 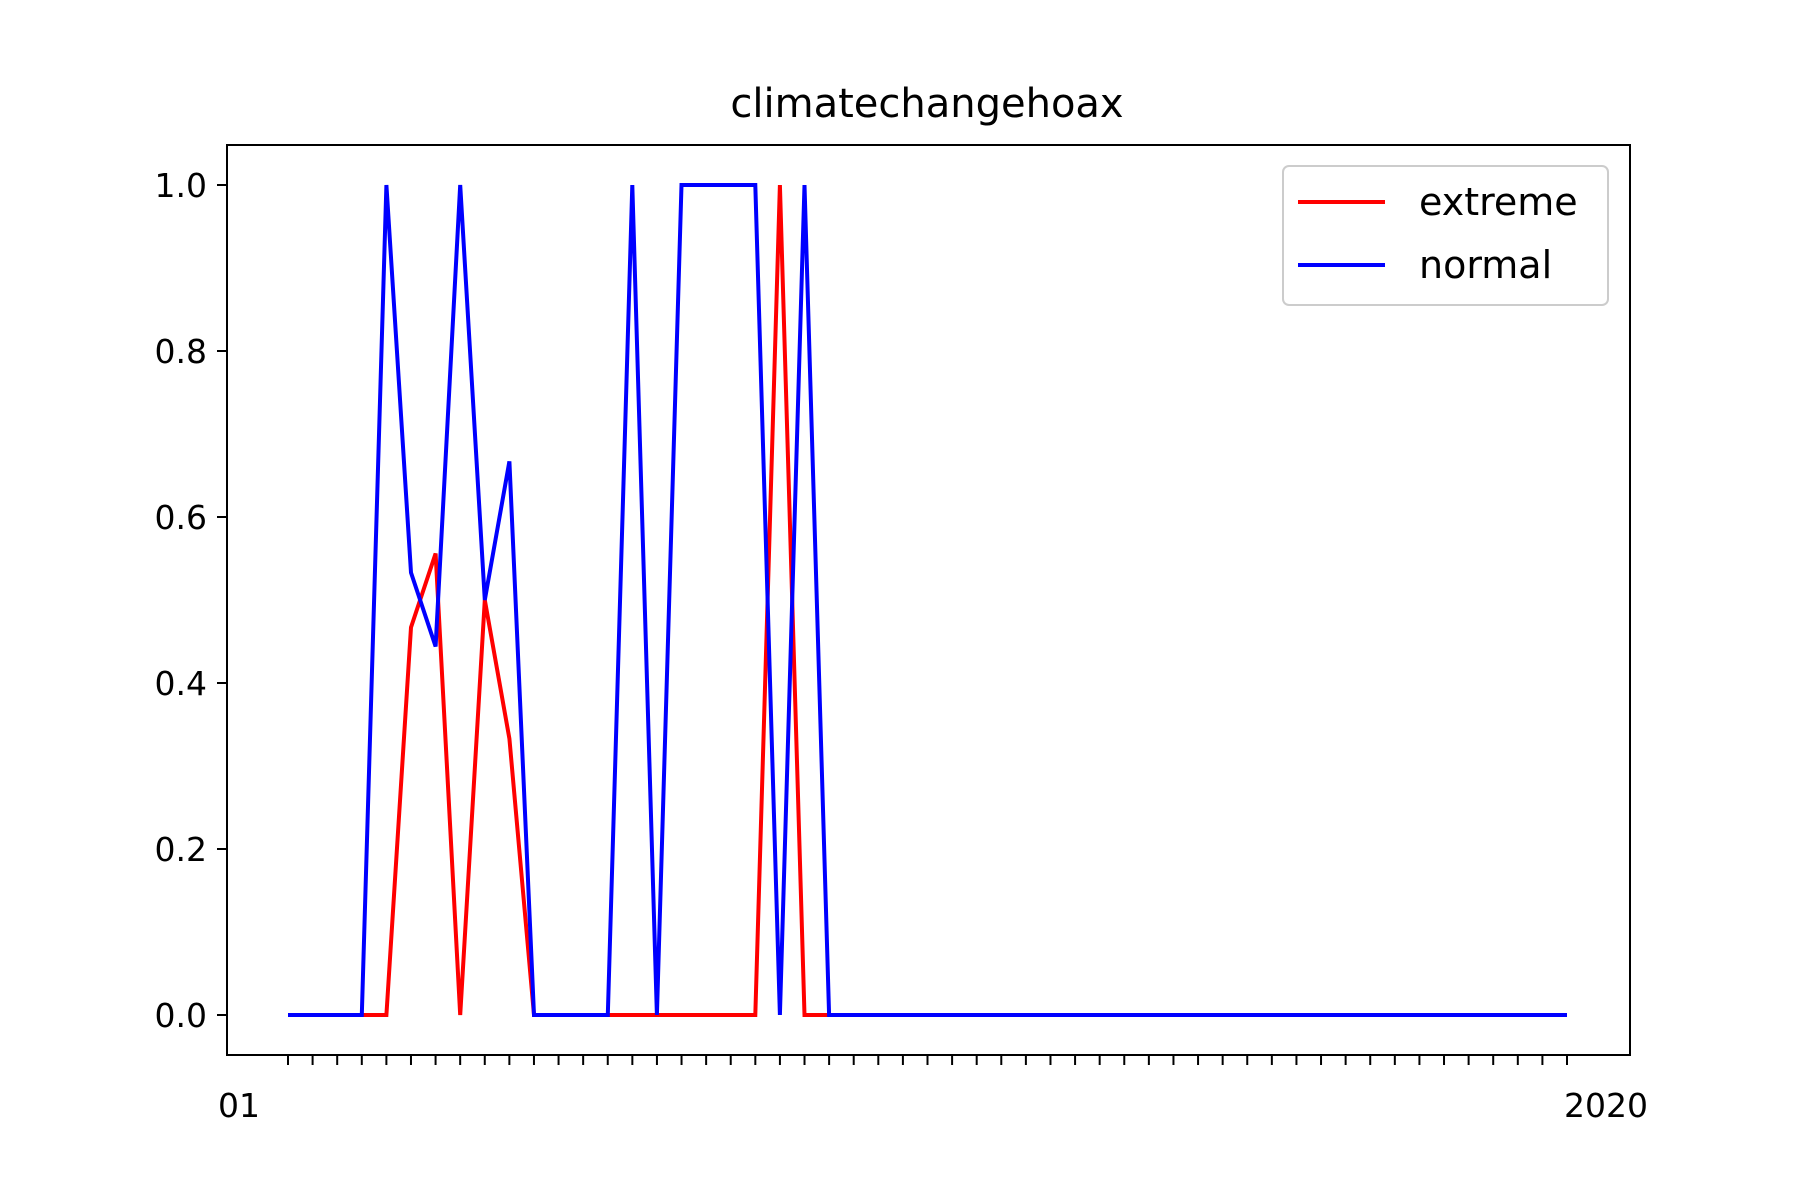 What do you see at coordinates (181, 351) in the screenshot?
I see `y-tick-label: 0.8` at bounding box center [181, 351].